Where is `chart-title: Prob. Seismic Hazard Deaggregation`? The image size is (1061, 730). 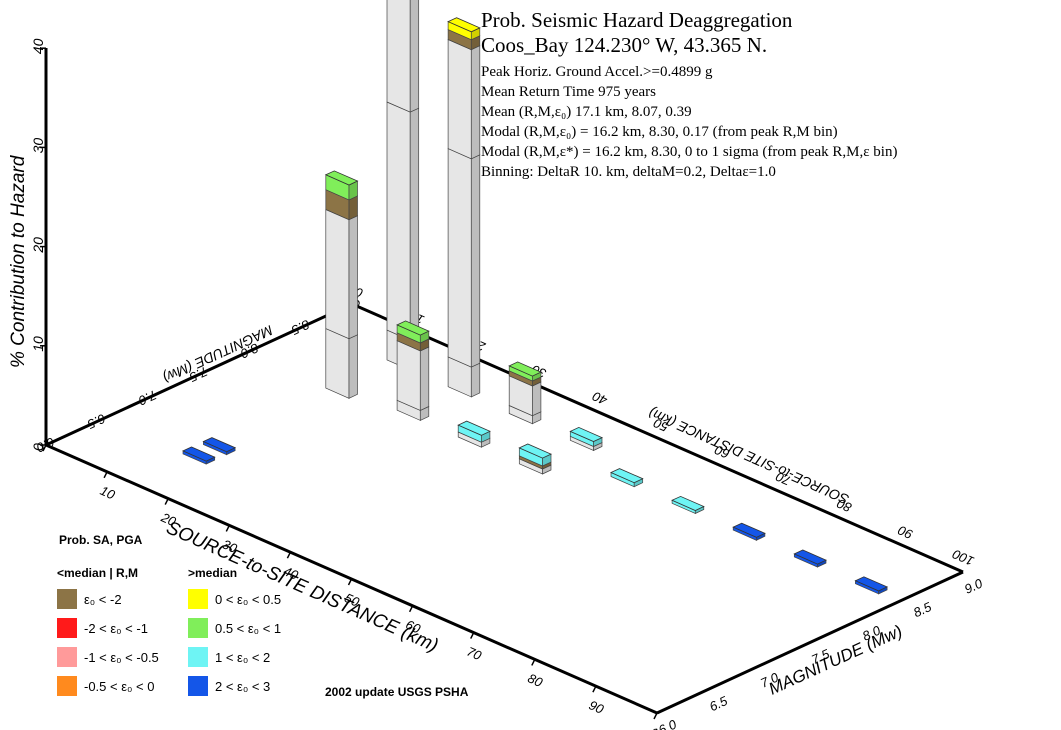
chart-title: Prob. Seismic Hazard Deaggregation is located at coordinates (637, 20).